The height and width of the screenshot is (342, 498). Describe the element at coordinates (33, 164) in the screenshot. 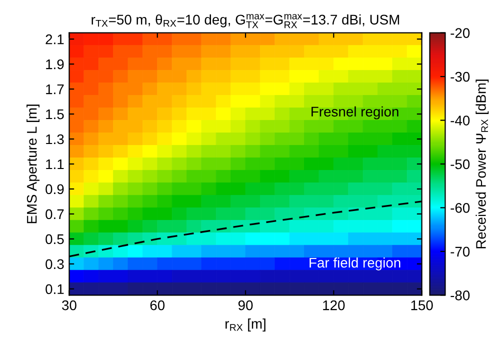

I see `y-axis-title: EMS Aperture L [m]` at that location.